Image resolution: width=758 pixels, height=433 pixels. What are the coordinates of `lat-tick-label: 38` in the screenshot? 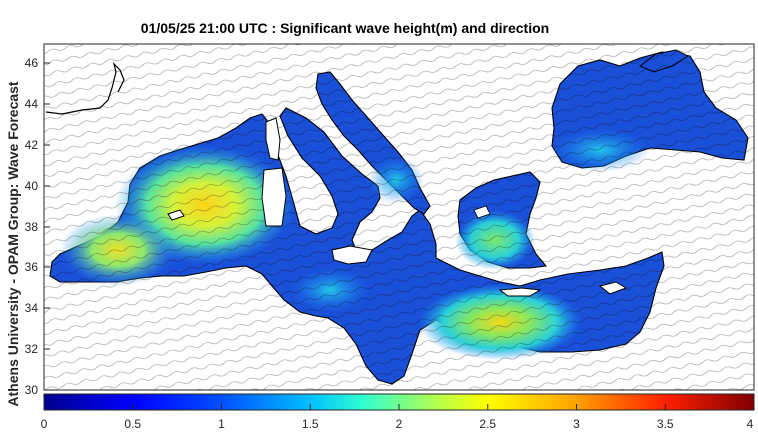 It's located at (32, 227).